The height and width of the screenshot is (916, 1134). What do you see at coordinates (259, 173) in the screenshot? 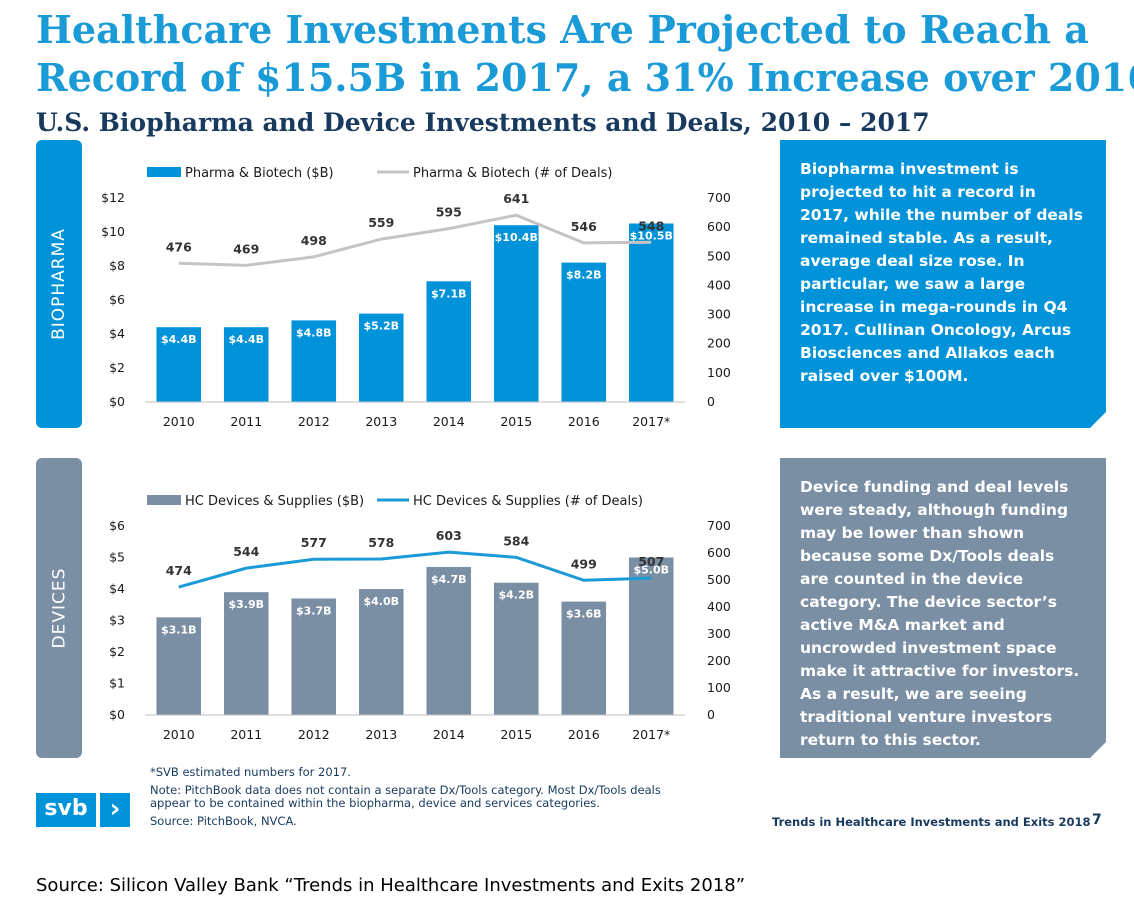
I see `biopharma-legend-bar-label: Pharma & Biotech ($B)` at bounding box center [259, 173].